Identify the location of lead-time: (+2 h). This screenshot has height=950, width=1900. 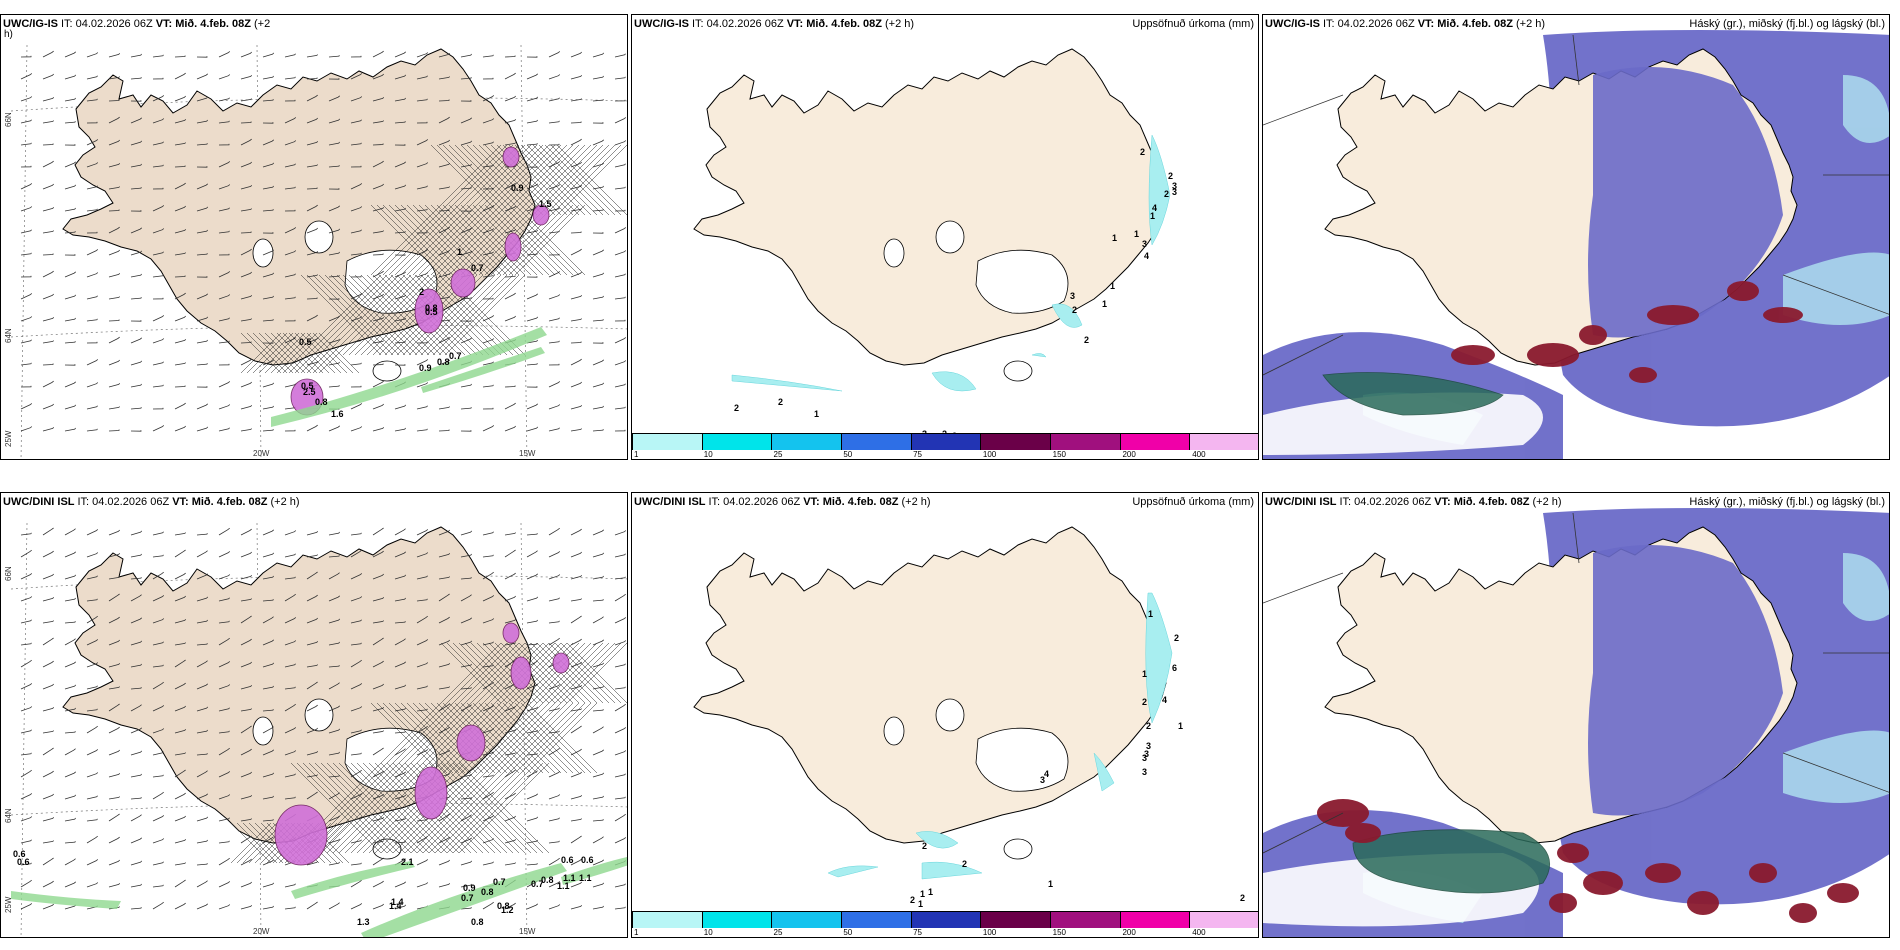
(900, 24).